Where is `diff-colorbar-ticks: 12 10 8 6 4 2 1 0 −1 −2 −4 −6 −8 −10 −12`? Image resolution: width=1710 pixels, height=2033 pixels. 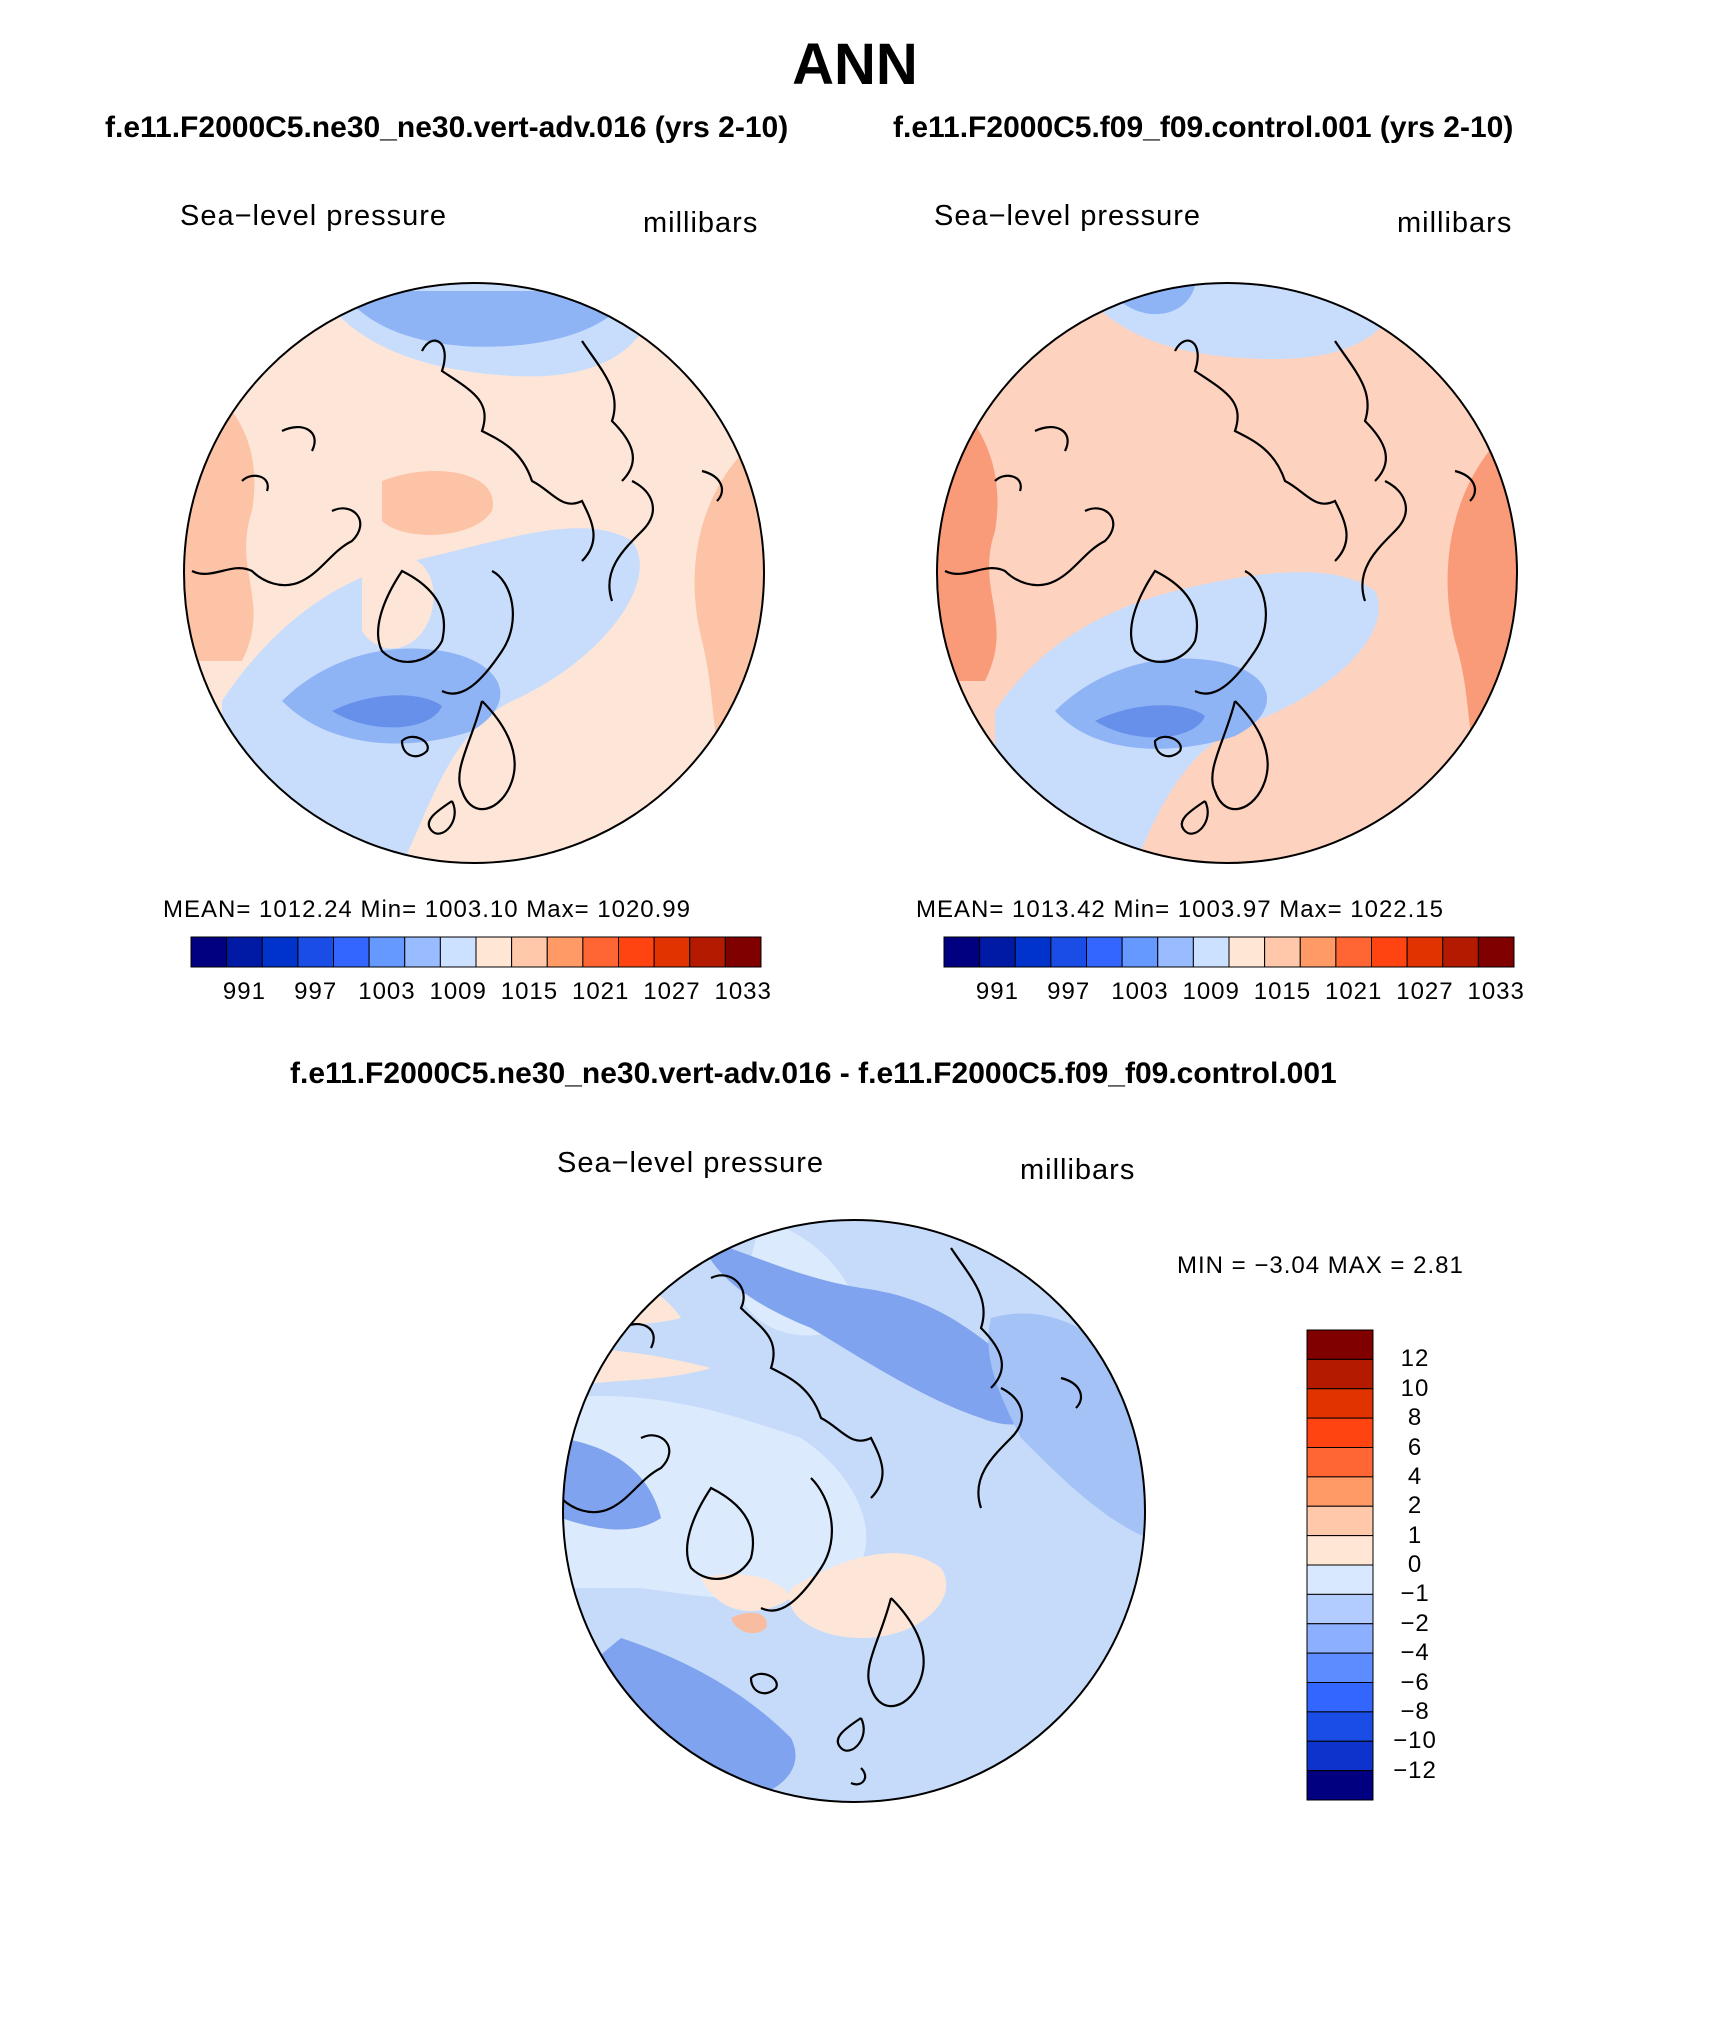
diff-colorbar-ticks: 12 10 8 6 4 2 1 0 −1 −2 −4 −6 −8 −10 −12 is located at coordinates (1415, 1565).